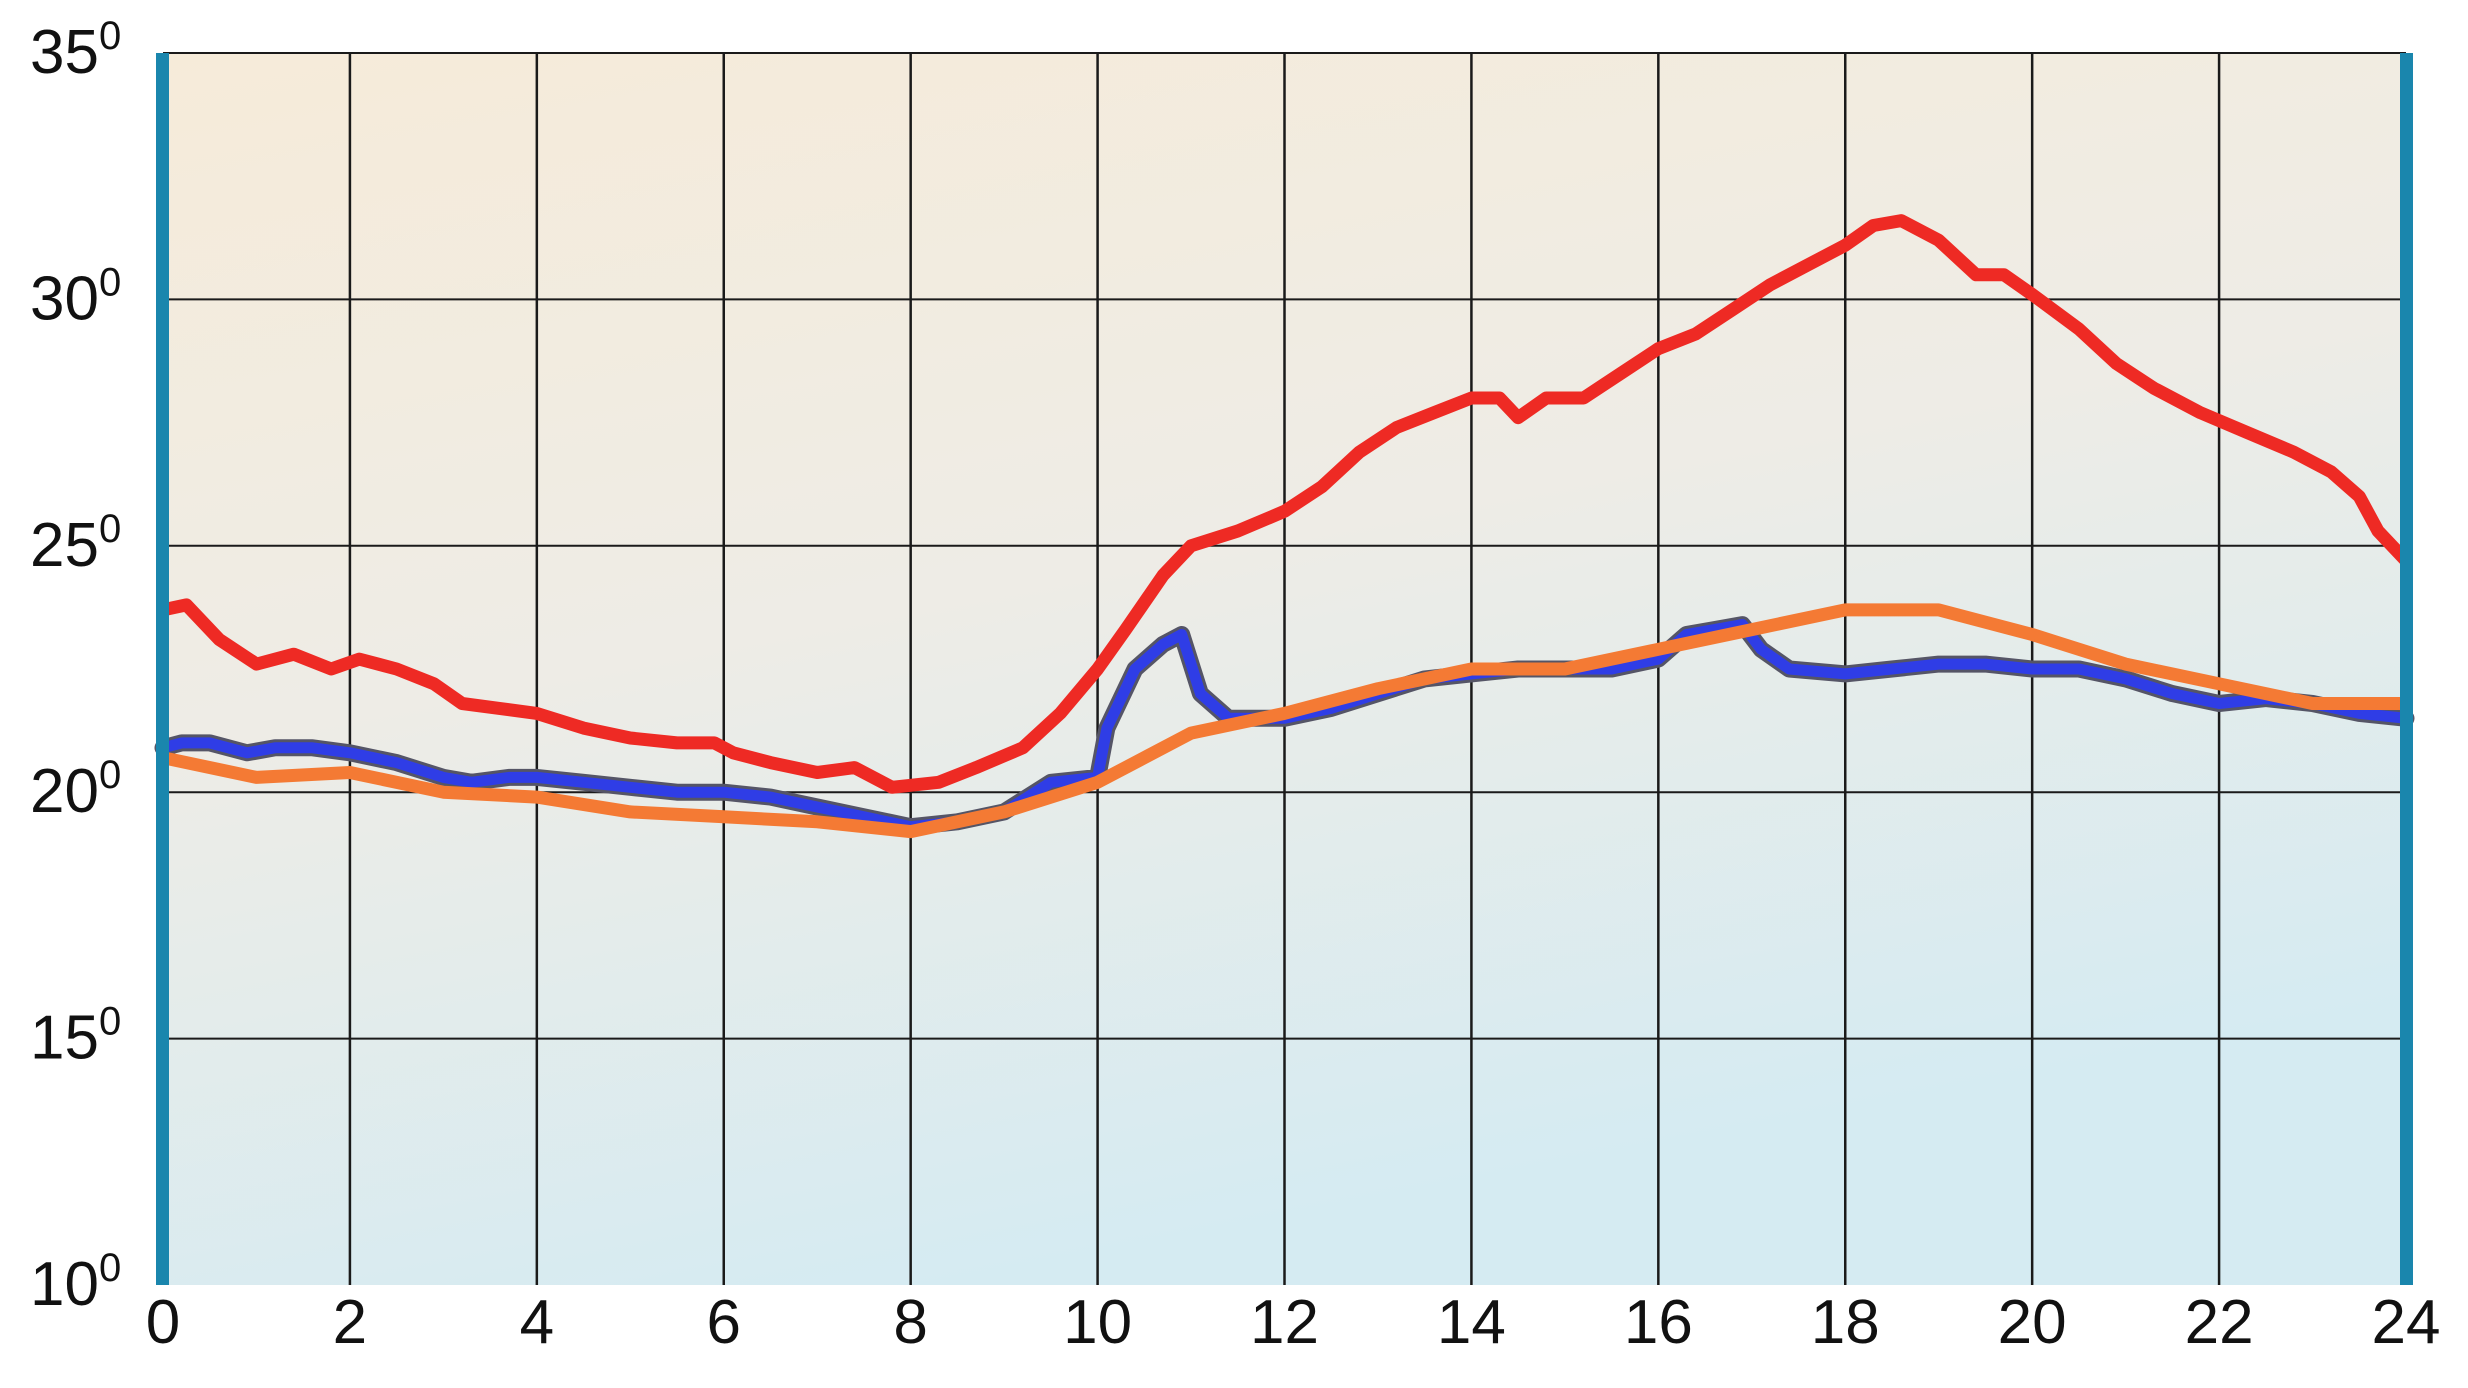  I want to click on y-tick-label: 350, so click(75, 50).